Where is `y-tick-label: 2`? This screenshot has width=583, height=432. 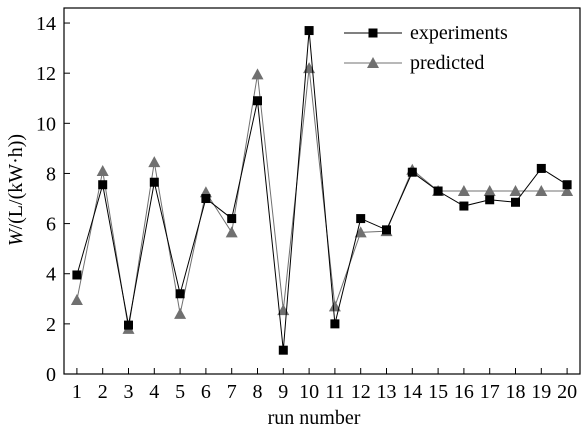 y-tick-label: 2 is located at coordinates (51, 325).